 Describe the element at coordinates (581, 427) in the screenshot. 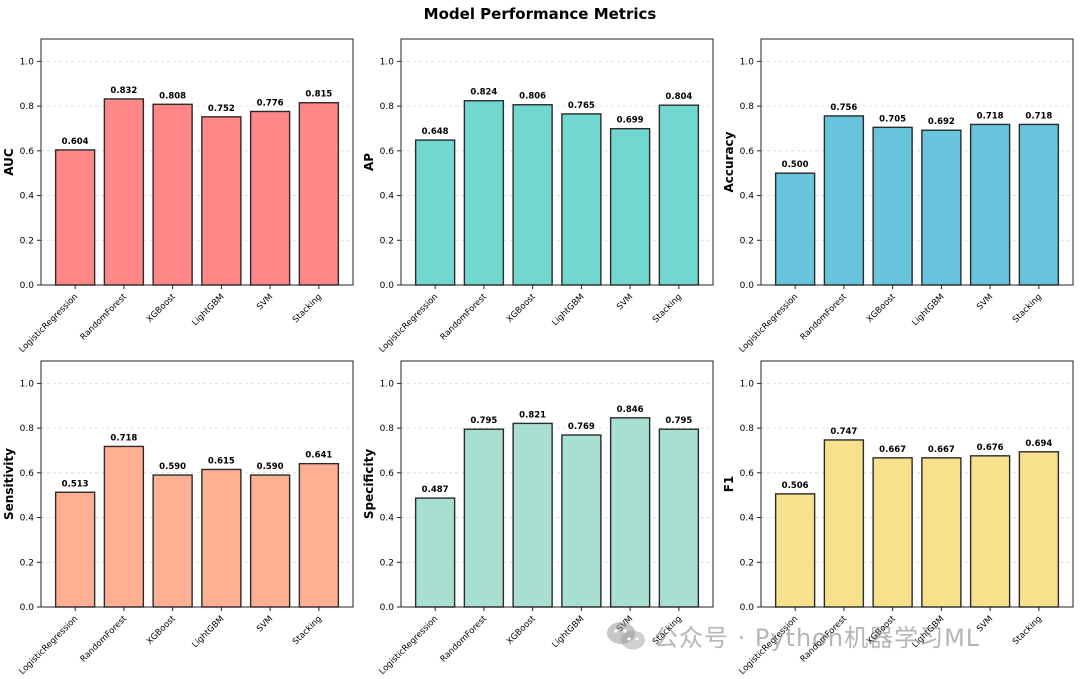

I see `data-label: 0.769` at that location.